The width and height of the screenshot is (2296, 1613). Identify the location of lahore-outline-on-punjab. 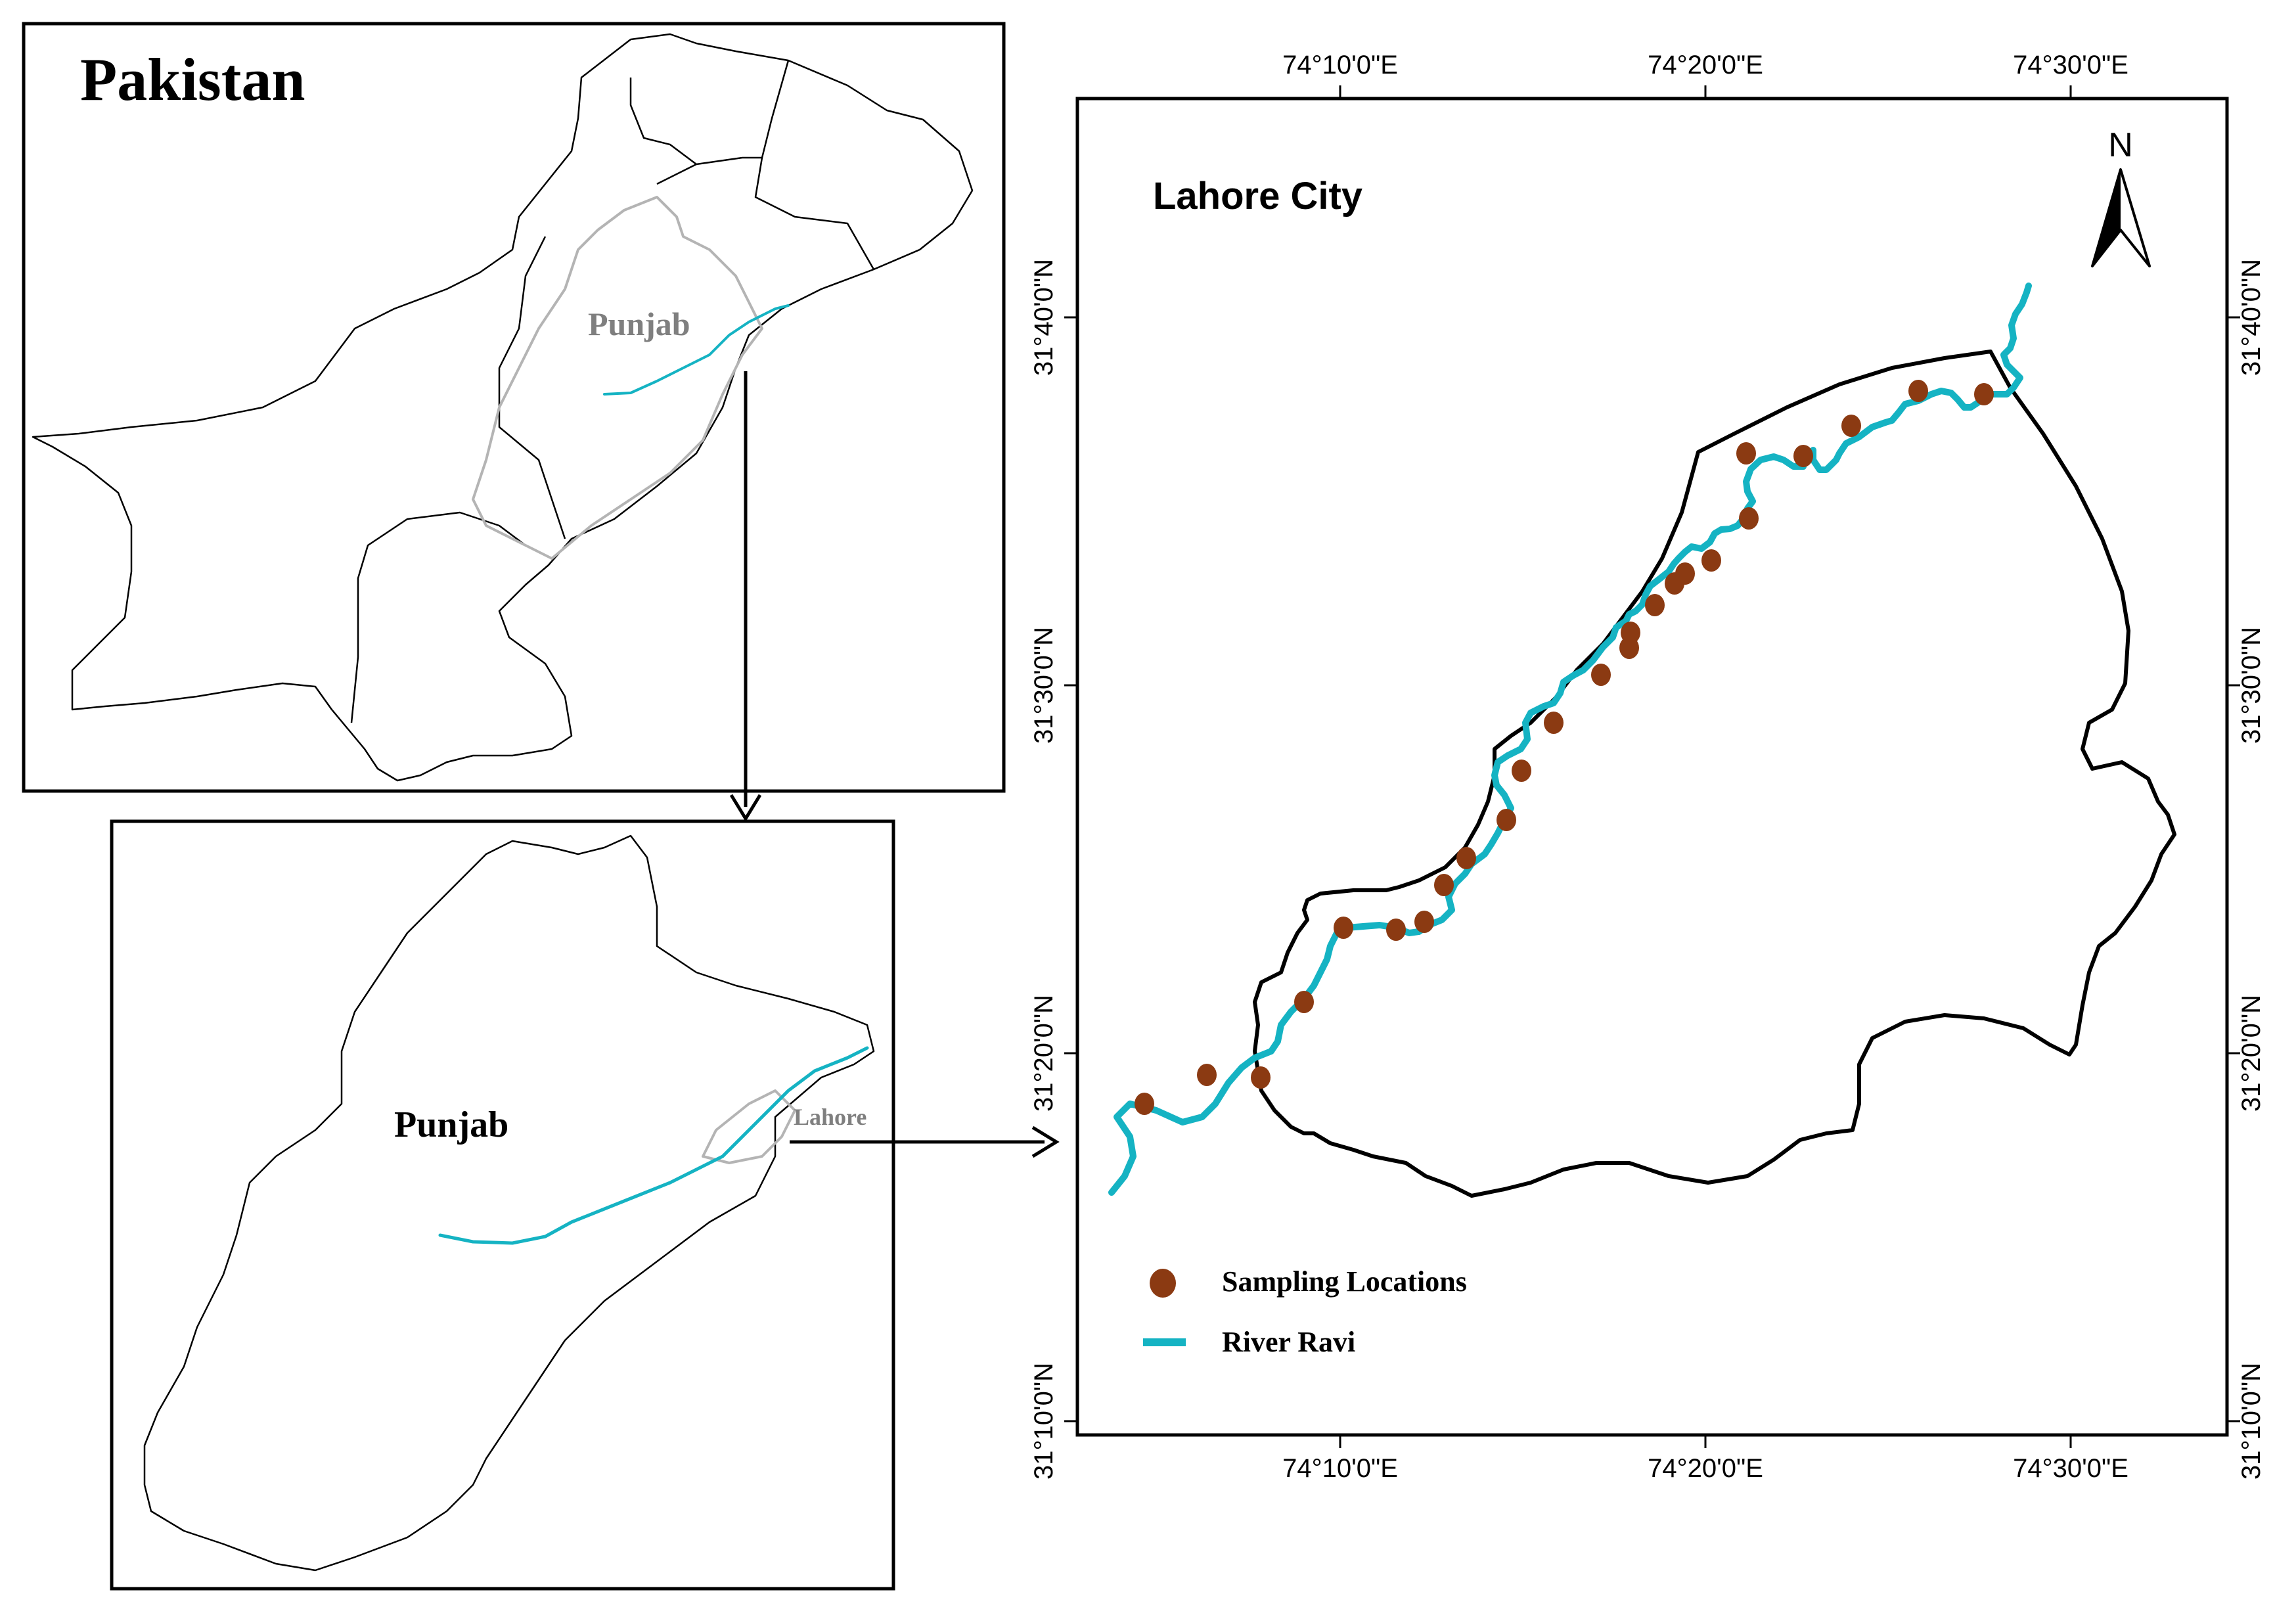
(749, 1126).